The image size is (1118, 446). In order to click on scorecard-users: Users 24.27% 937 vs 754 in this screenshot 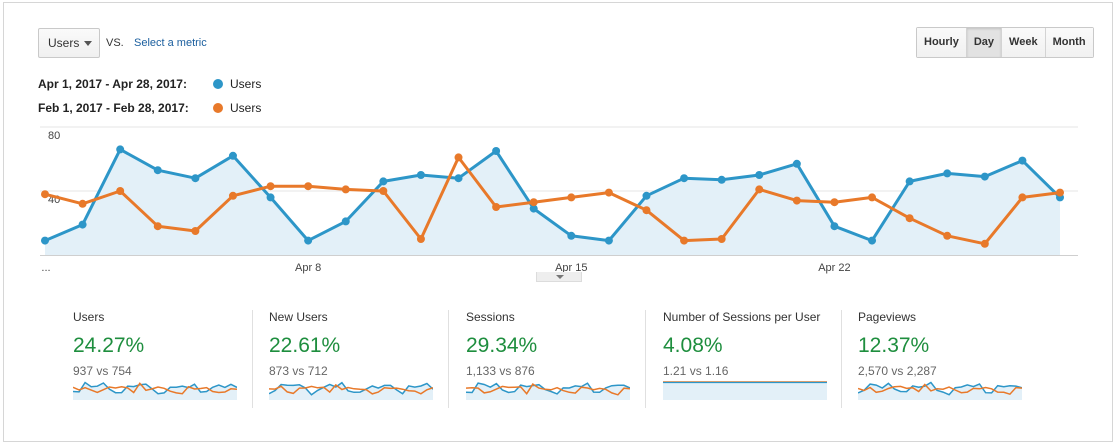, I will do `click(163, 360)`.